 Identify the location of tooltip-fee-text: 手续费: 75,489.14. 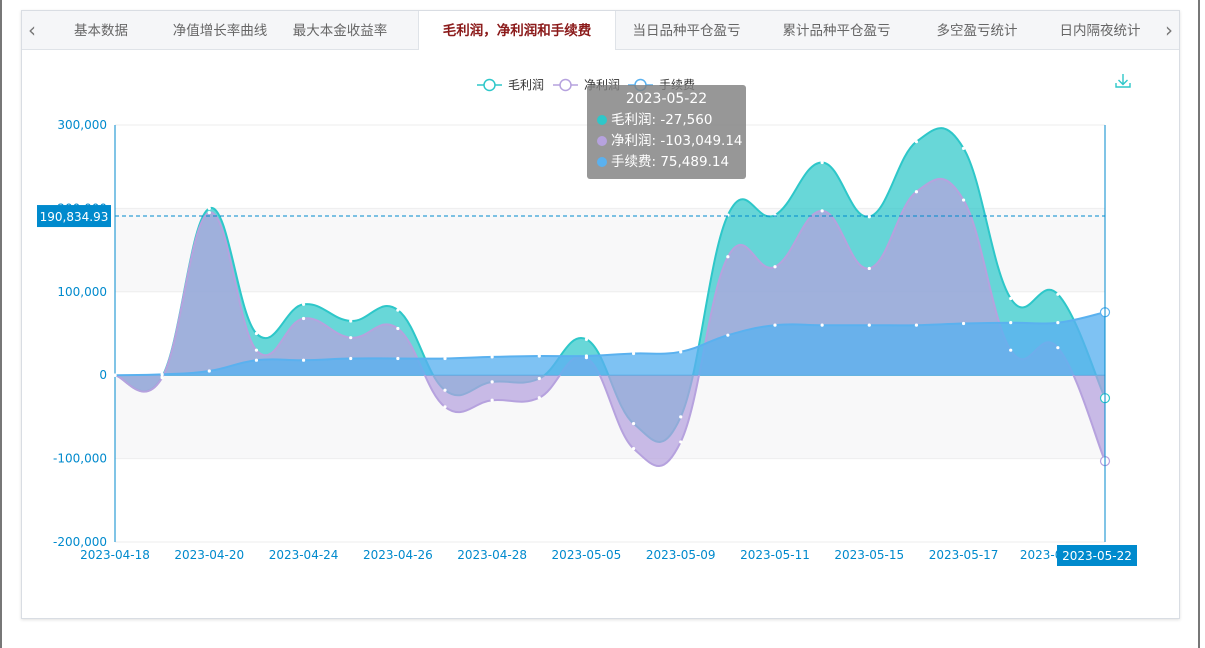
(670, 162).